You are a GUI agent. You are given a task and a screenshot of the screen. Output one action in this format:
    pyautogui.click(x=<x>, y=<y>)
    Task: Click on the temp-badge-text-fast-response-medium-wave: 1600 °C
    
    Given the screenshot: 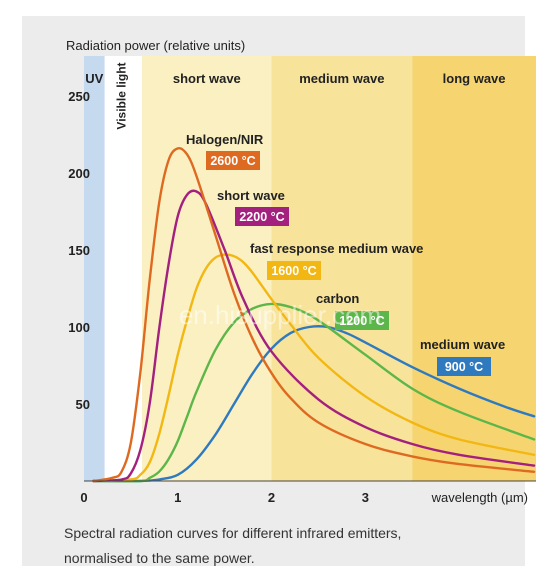 What is the action you would take?
    pyautogui.click(x=293, y=271)
    